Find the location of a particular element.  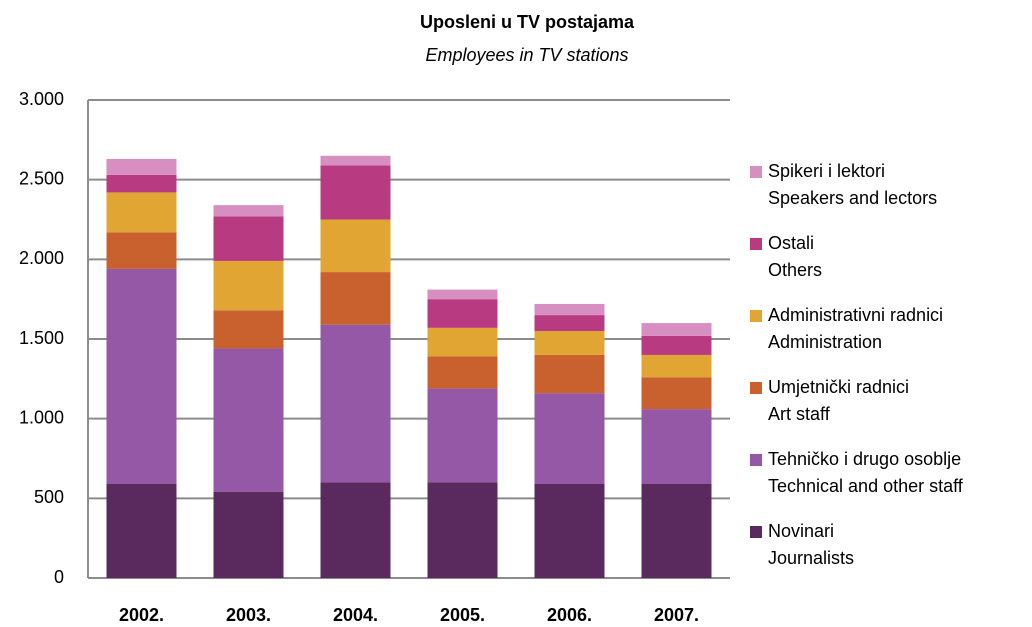

legend-label: Administration is located at coordinates (825, 342).